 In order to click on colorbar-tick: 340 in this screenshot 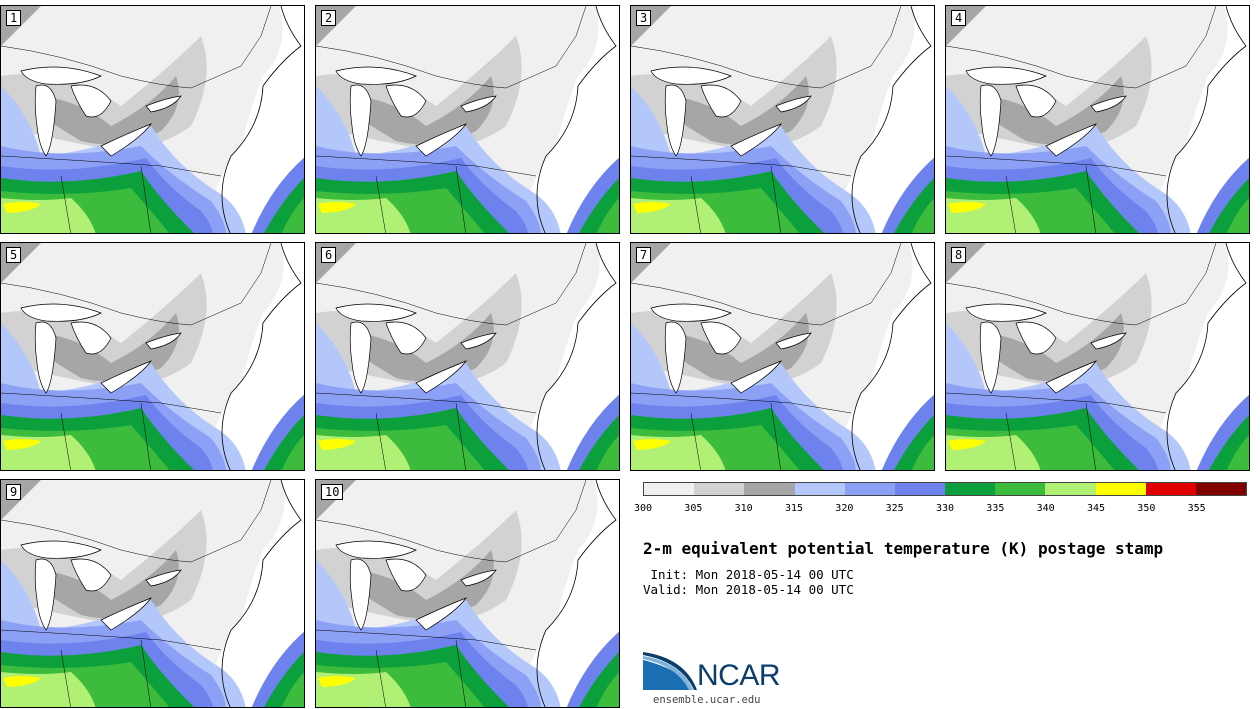, I will do `click(1045, 508)`.